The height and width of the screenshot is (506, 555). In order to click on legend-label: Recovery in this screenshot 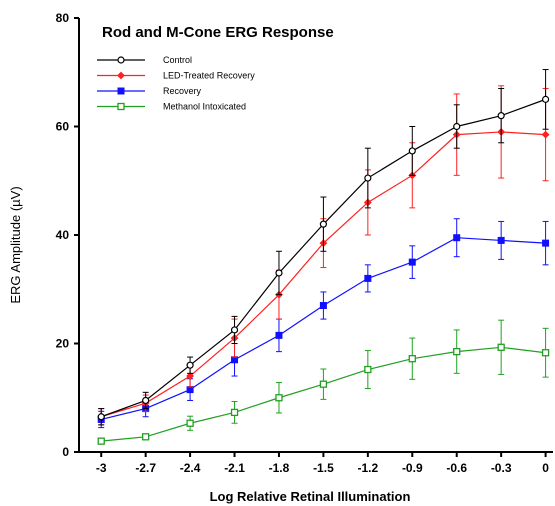, I will do `click(182, 91)`.